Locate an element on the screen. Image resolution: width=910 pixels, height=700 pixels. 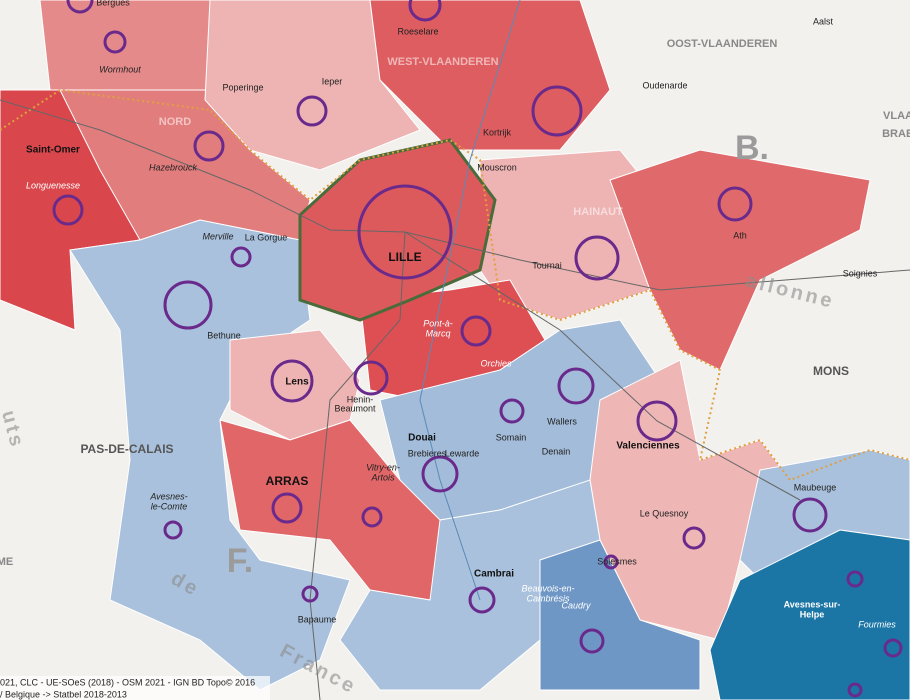
place-label: Fourmies is located at coordinates (877, 624).